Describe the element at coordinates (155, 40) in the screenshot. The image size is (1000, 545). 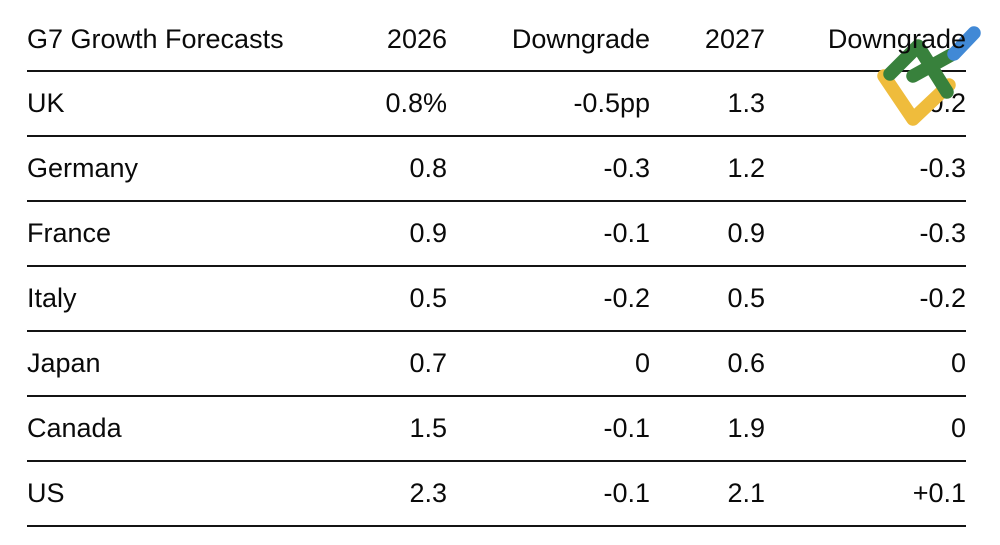
I see `table-title: G7 Growth Forecasts` at that location.